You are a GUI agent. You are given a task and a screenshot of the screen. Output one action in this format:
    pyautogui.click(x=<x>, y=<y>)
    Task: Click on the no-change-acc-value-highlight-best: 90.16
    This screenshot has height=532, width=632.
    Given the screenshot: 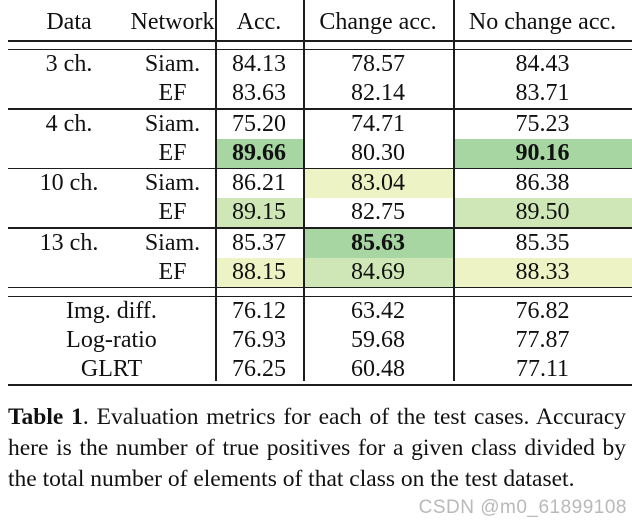 What is the action you would take?
    pyautogui.click(x=542, y=153)
    